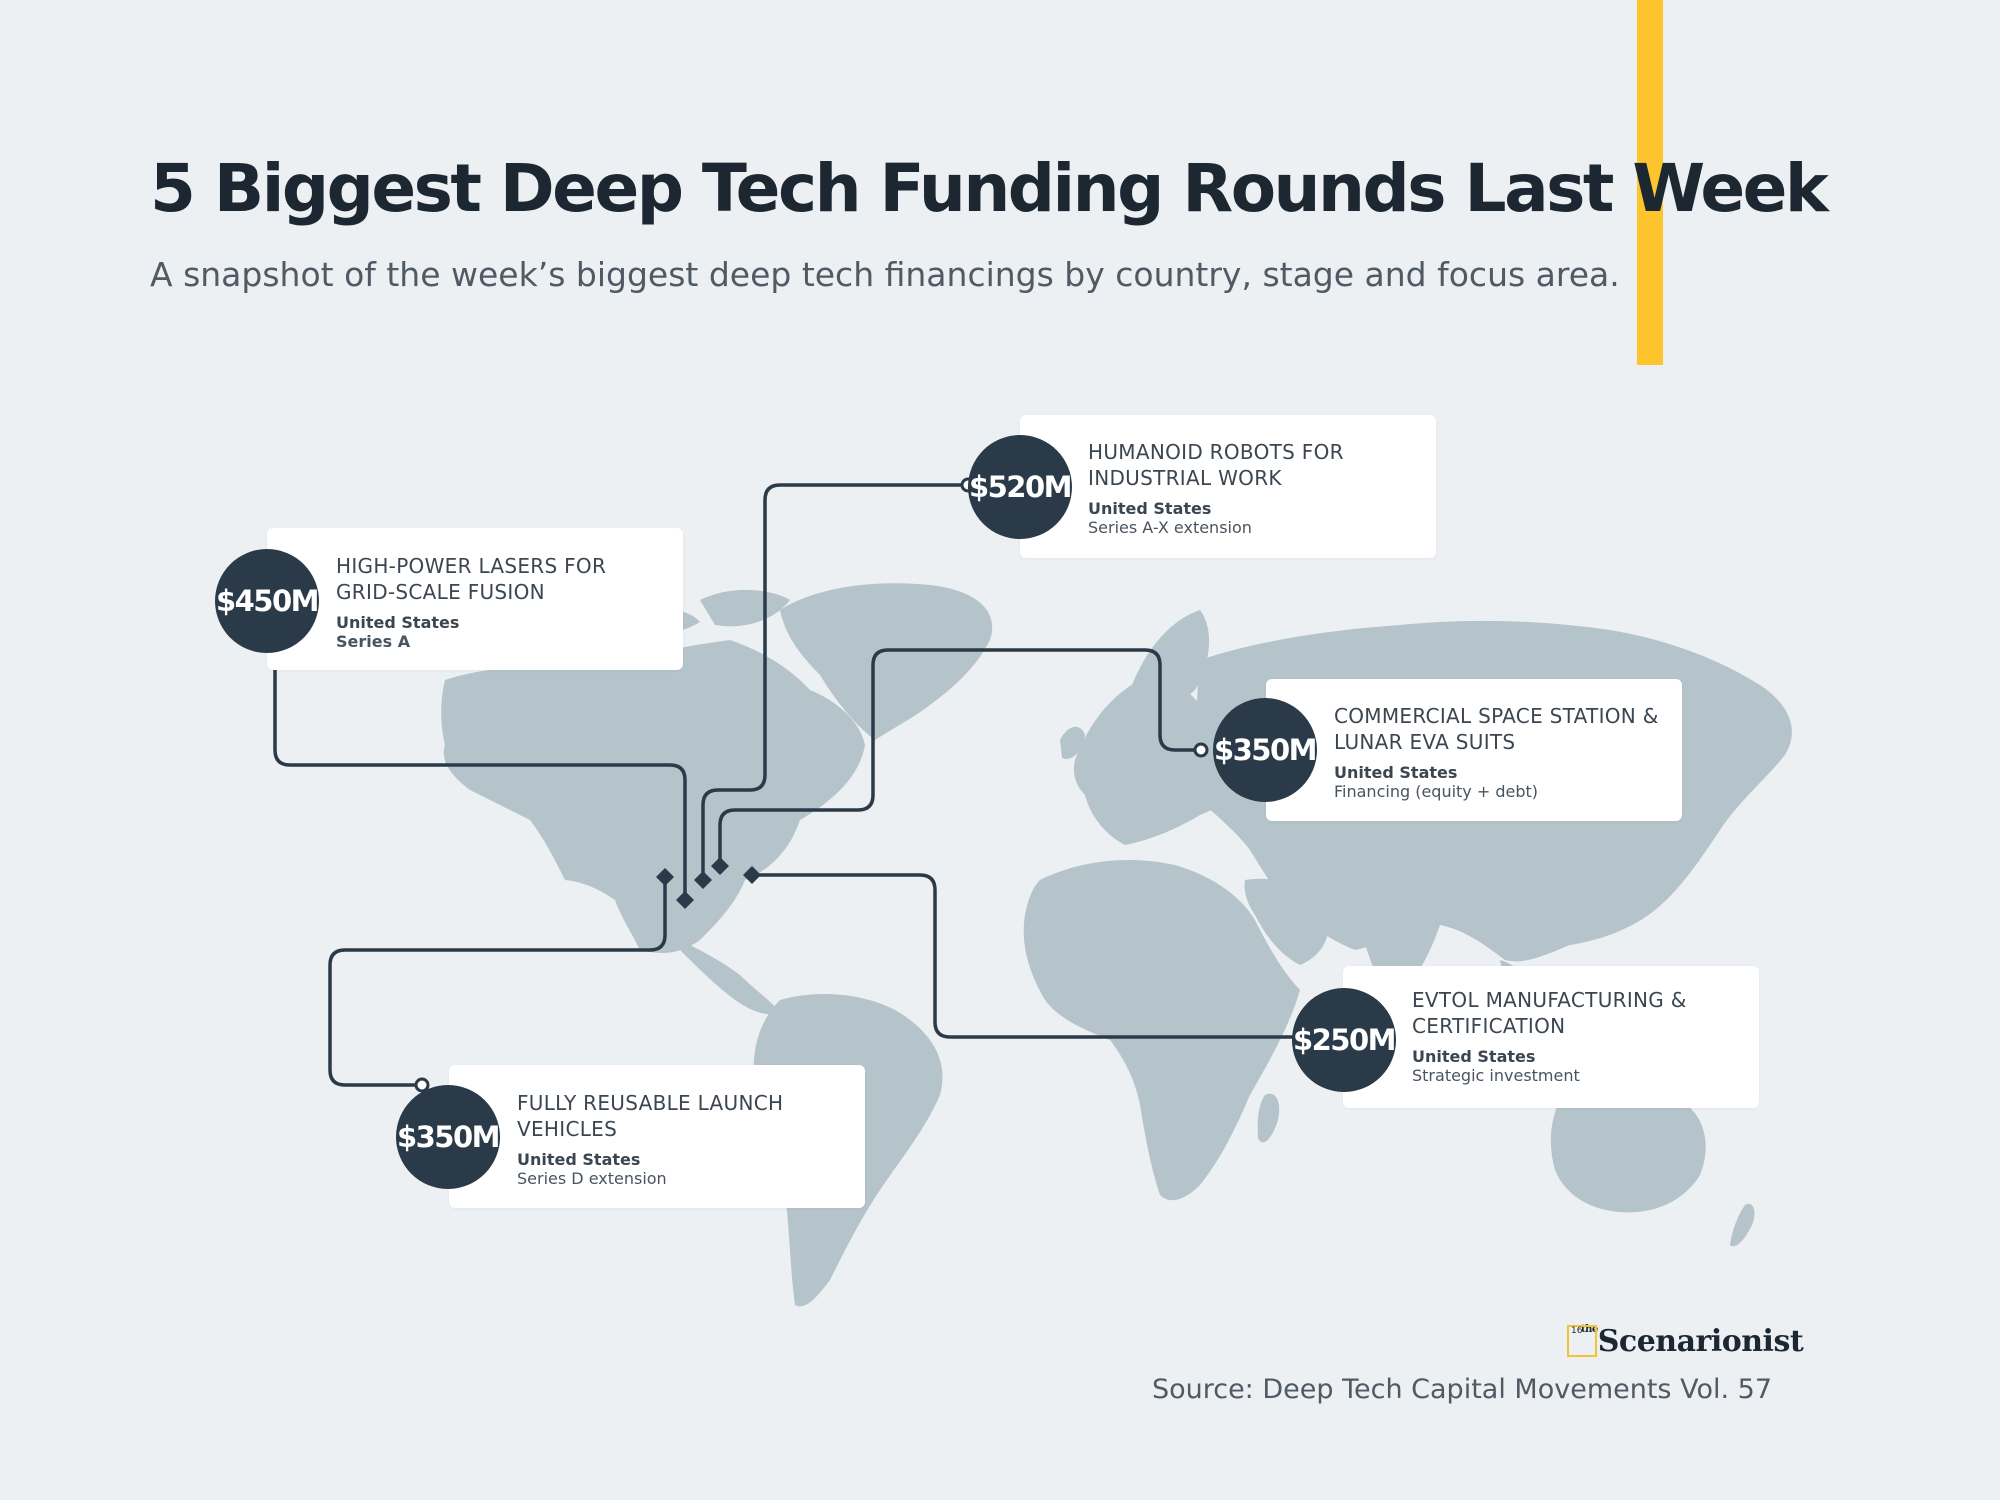 This screenshot has height=1500, width=2000. I want to click on landmass-new-zealand, so click(1742, 1225).